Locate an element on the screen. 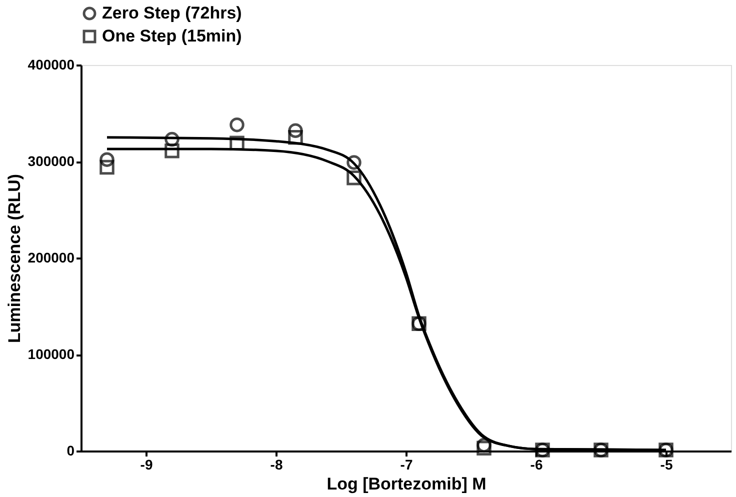  x-axis-title: Log [Bortezomib] M is located at coordinates (406, 484).